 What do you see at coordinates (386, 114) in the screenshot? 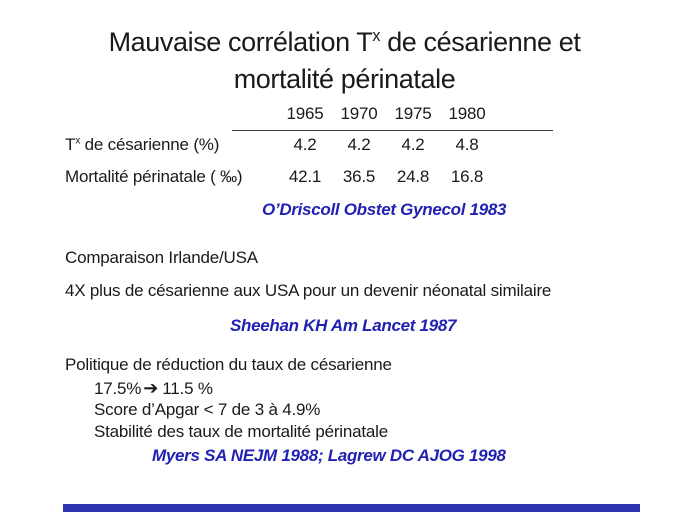
I see `table-year-header-row: 1965 1970 1975 1980` at bounding box center [386, 114].